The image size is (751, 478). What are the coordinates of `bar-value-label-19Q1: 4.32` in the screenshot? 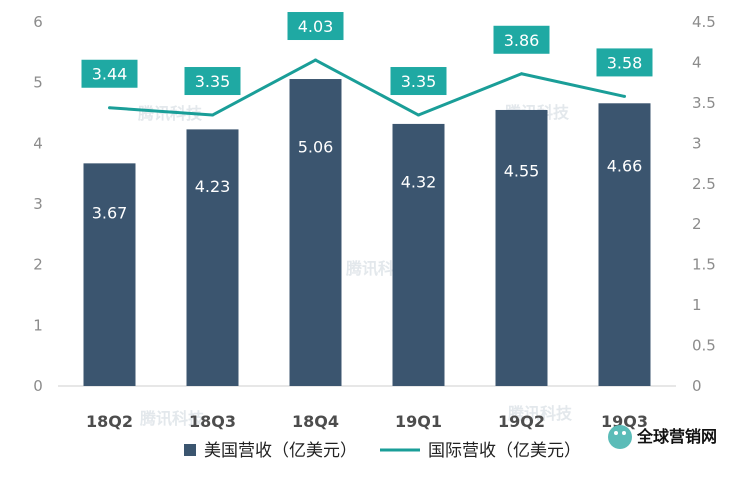 It's located at (419, 182).